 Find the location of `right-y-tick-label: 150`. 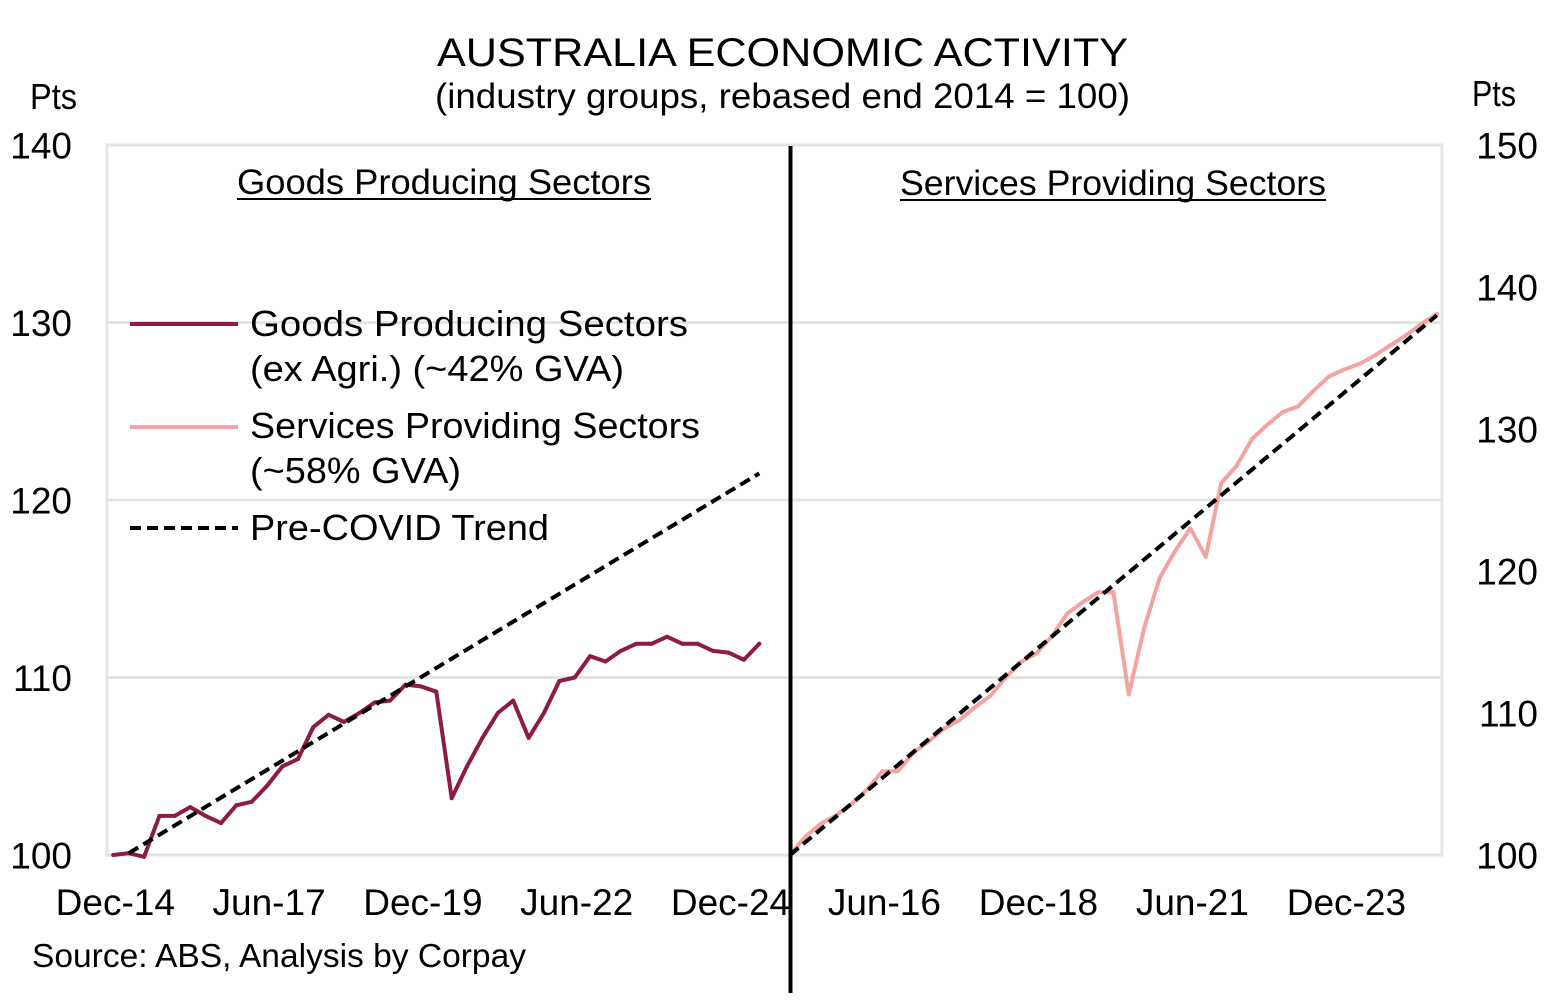

right-y-tick-label: 150 is located at coordinates (1507, 146).